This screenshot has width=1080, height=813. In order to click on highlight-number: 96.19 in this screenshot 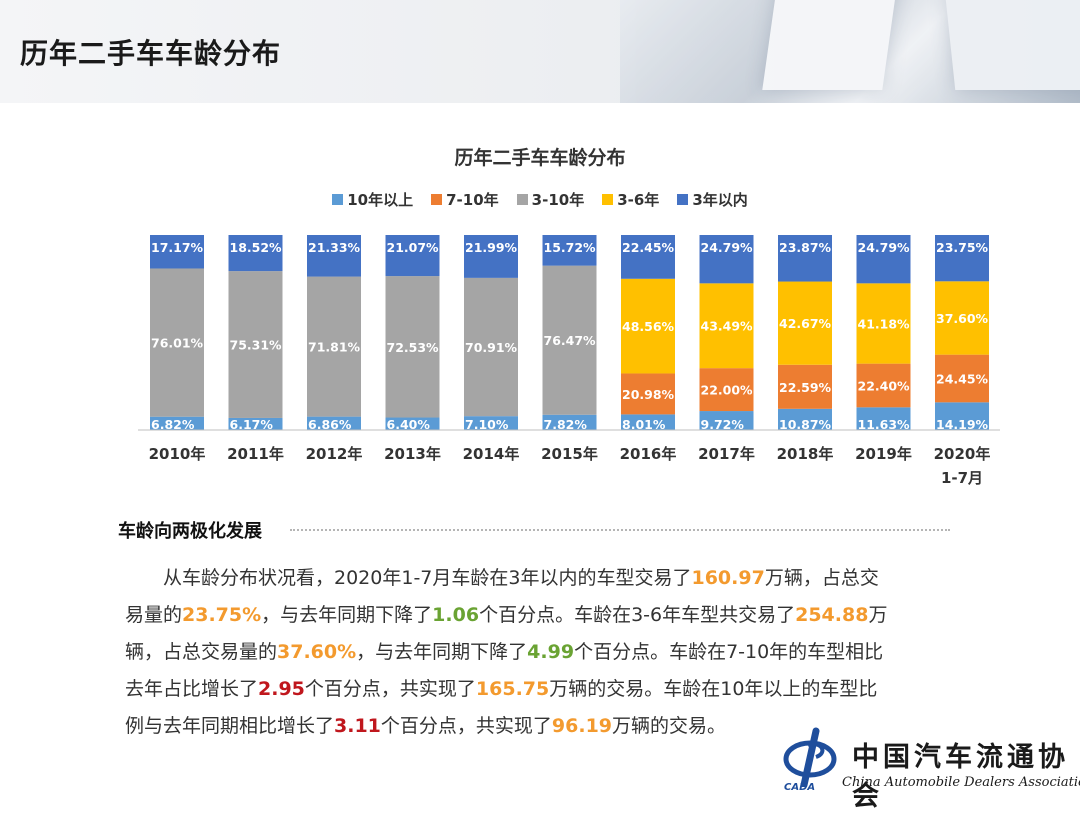, I will do `click(582, 726)`.